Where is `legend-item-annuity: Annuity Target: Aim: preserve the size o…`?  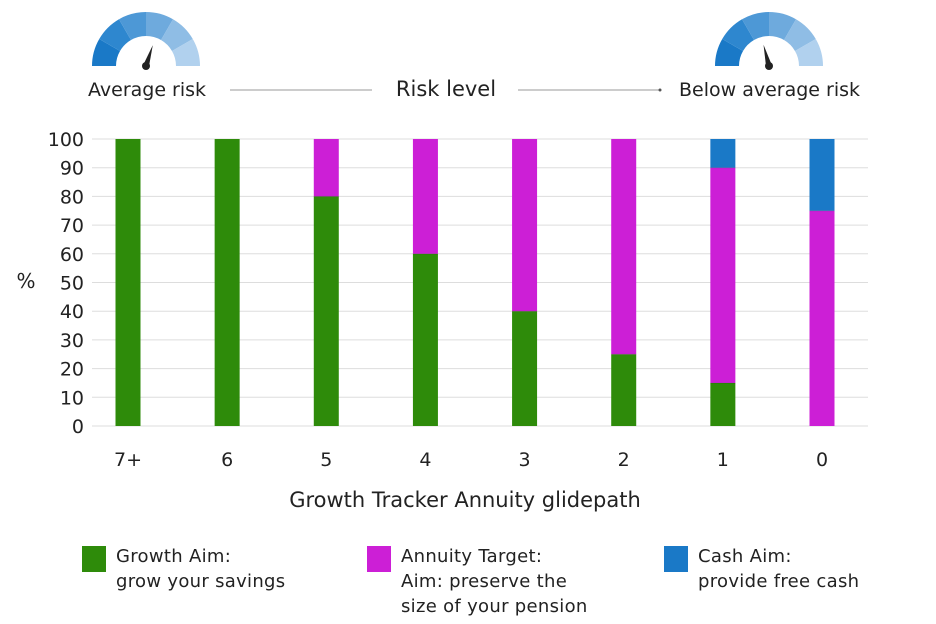 legend-item-annuity: Annuity Target: Aim: preserve the size o… is located at coordinates (477, 581).